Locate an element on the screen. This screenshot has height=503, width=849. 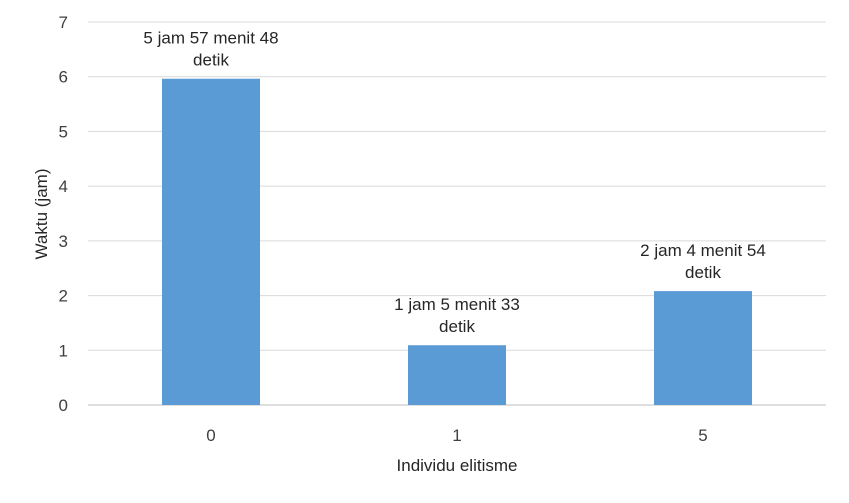
y-tick-label: 0 is located at coordinates (63, 405).